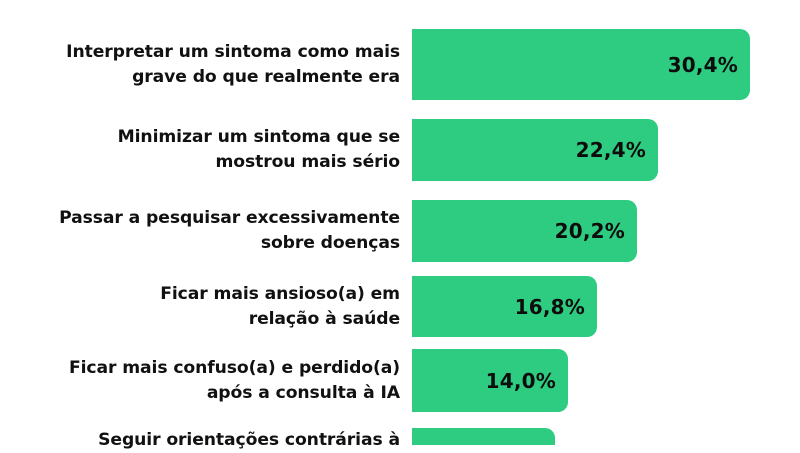 The image size is (800, 453). I want to click on bar-category-label: Ficar mais ansioso(a) em relação à saúde, so click(280, 306).